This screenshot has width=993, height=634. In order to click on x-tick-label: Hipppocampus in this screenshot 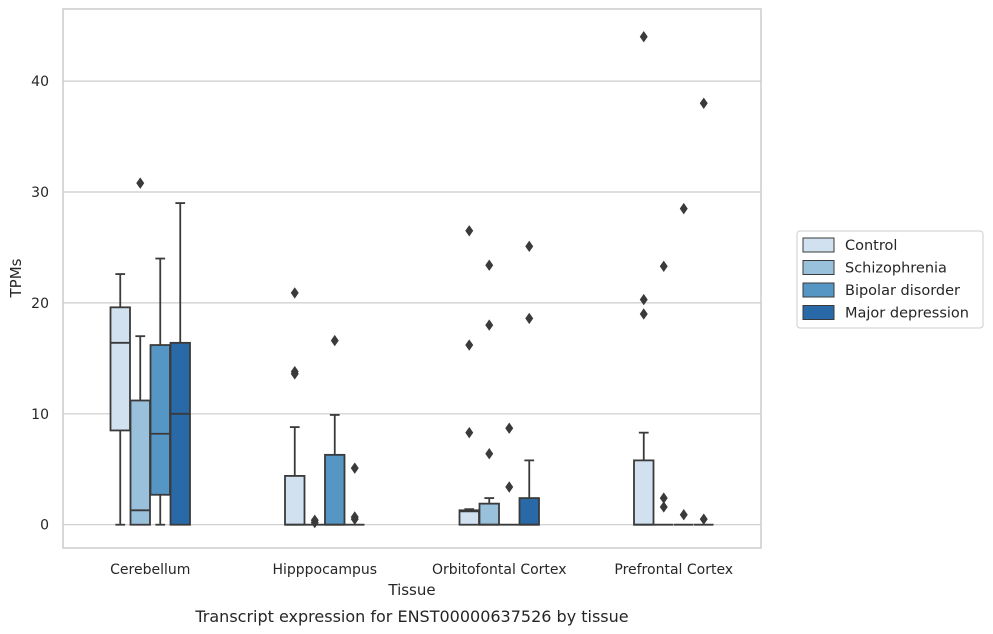, I will do `click(324, 570)`.